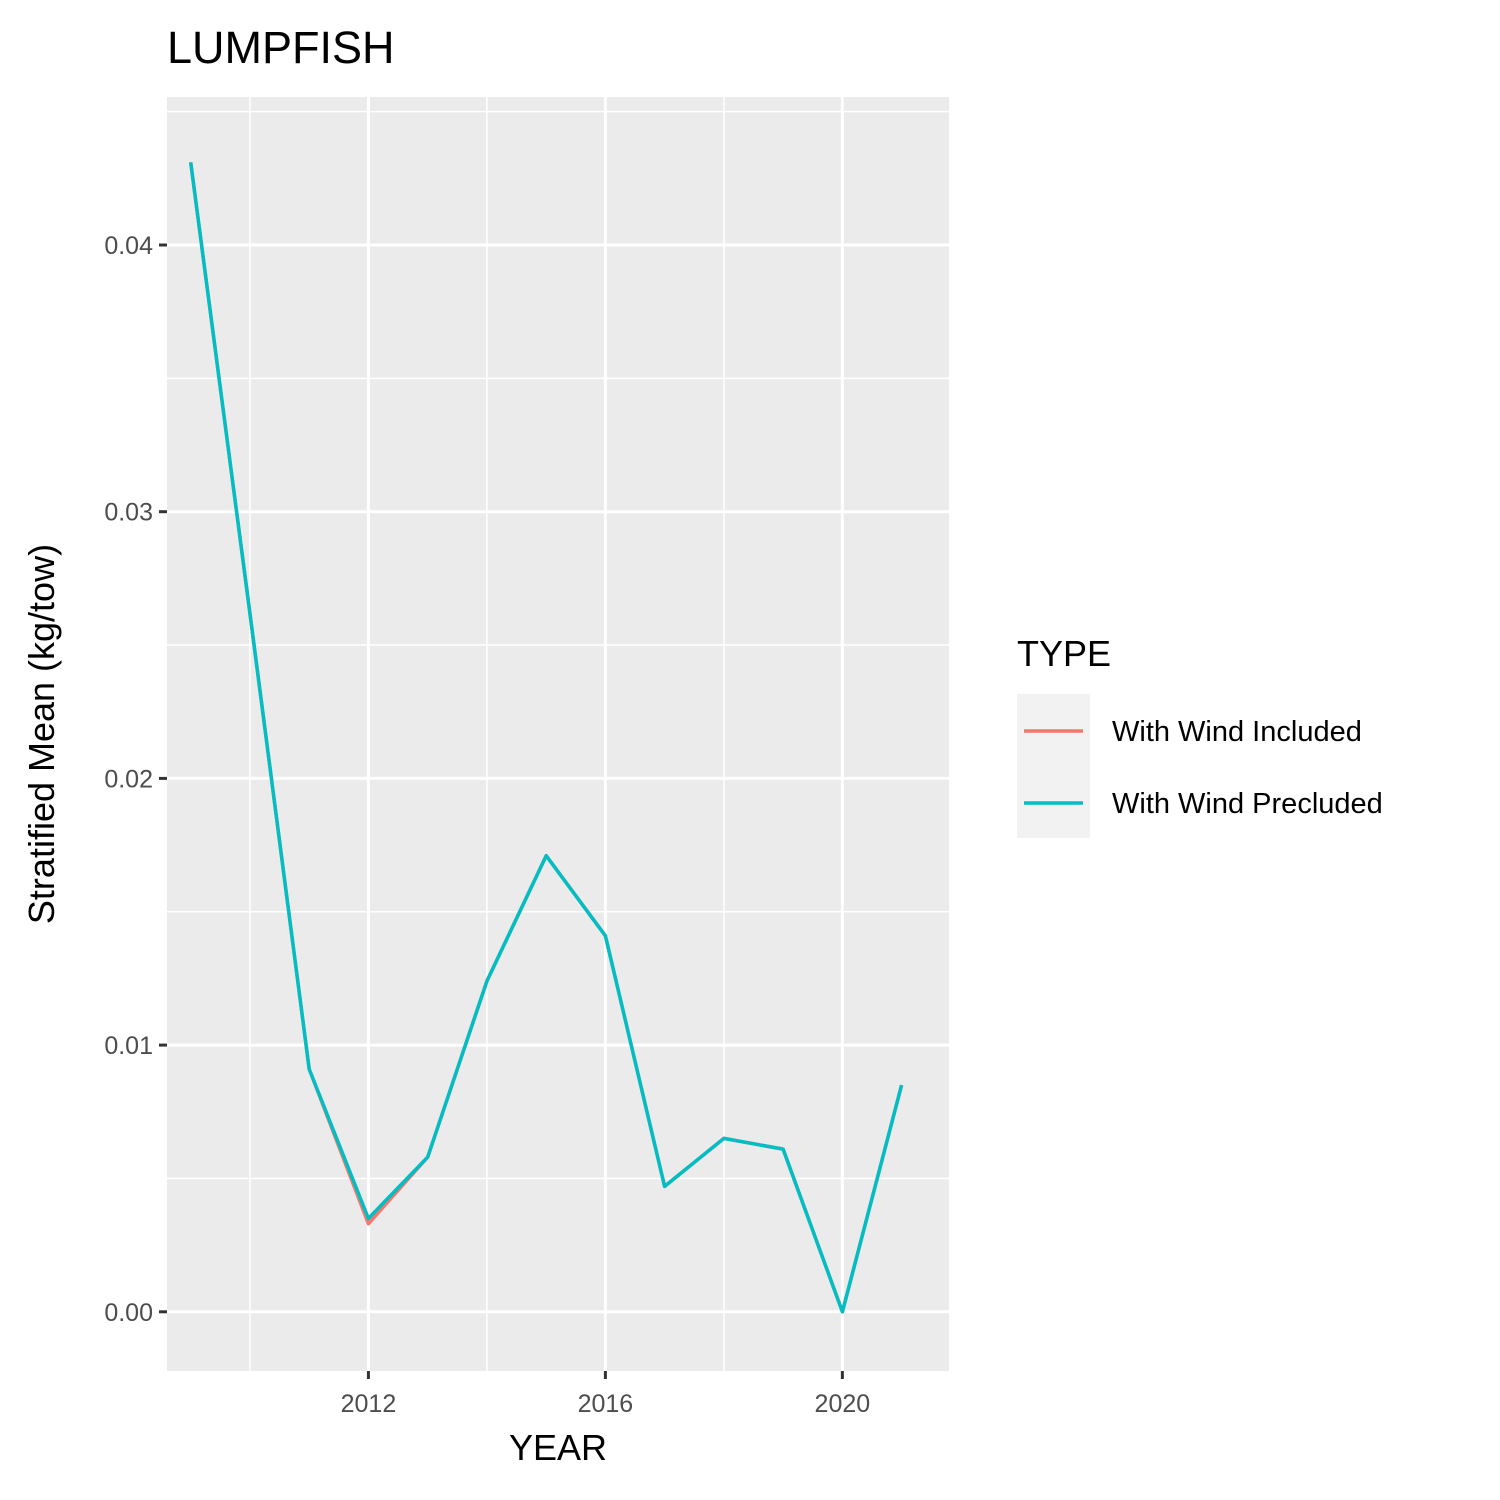 Image resolution: width=1500 pixels, height=1500 pixels. I want to click on y-tick-label: 0.01, so click(128, 1046).